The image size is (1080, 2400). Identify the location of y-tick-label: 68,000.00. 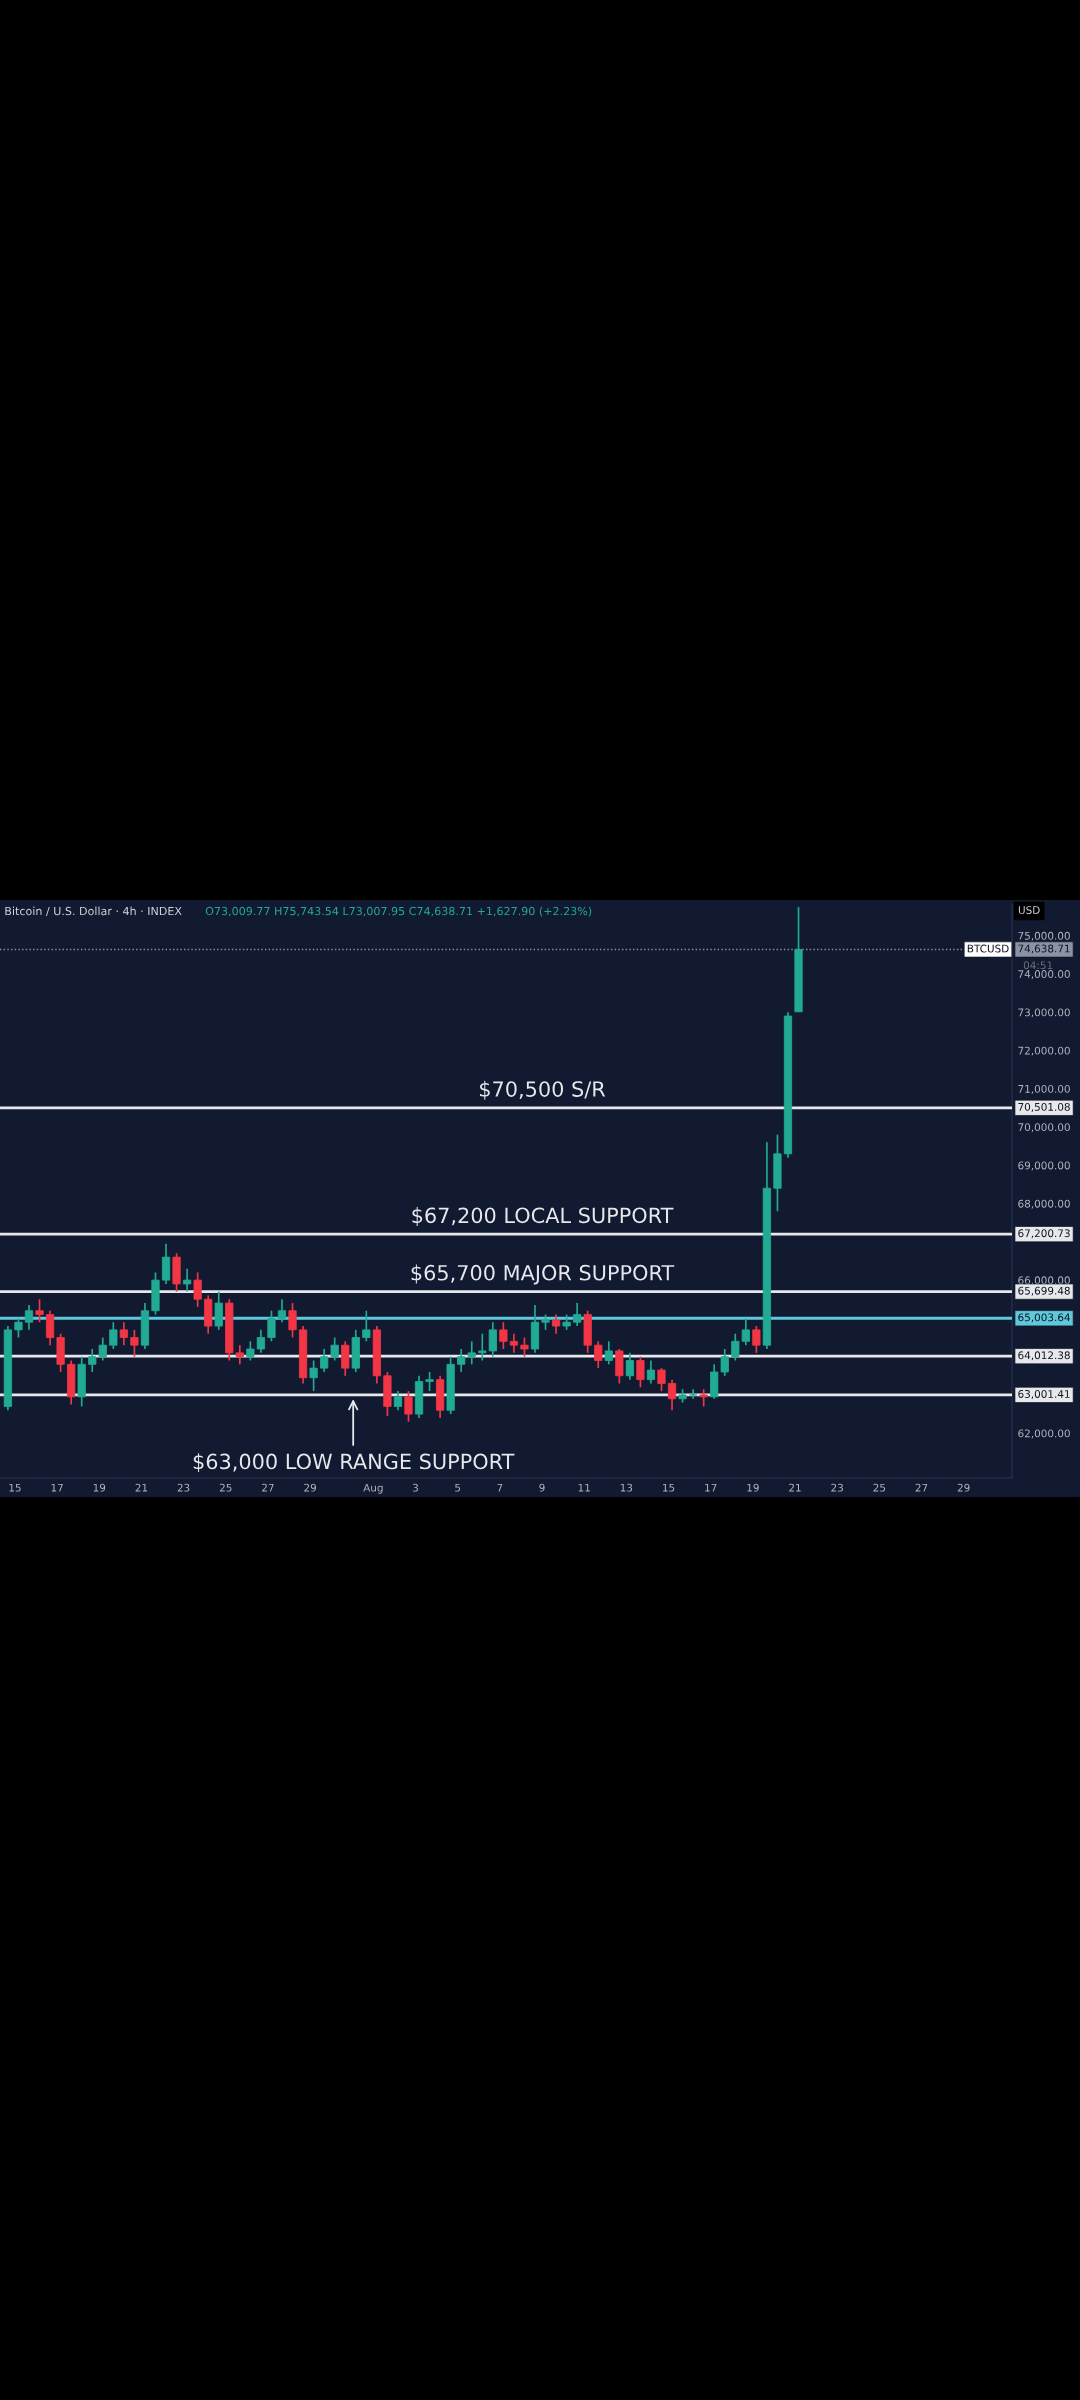
(1044, 1204).